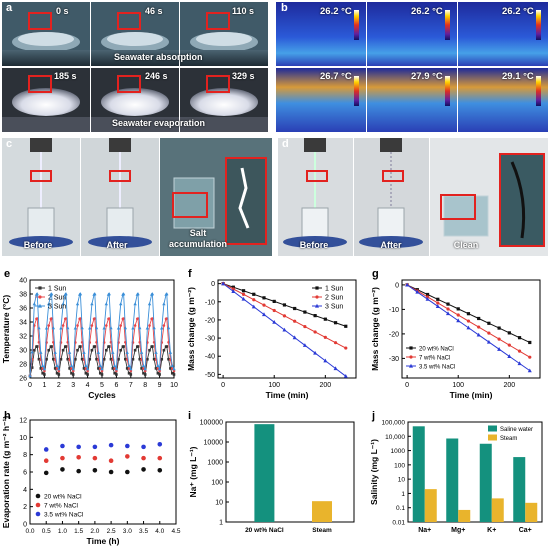 The height and width of the screenshot is (555, 550). I want to click on y-tick-label: 1, so click(403, 494).